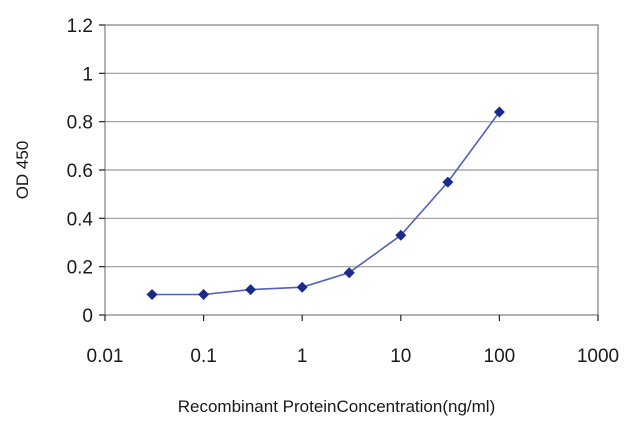 Image resolution: width=640 pixels, height=427 pixels. Describe the element at coordinates (80, 219) in the screenshot. I see `y-tick-label: 0.4` at that location.